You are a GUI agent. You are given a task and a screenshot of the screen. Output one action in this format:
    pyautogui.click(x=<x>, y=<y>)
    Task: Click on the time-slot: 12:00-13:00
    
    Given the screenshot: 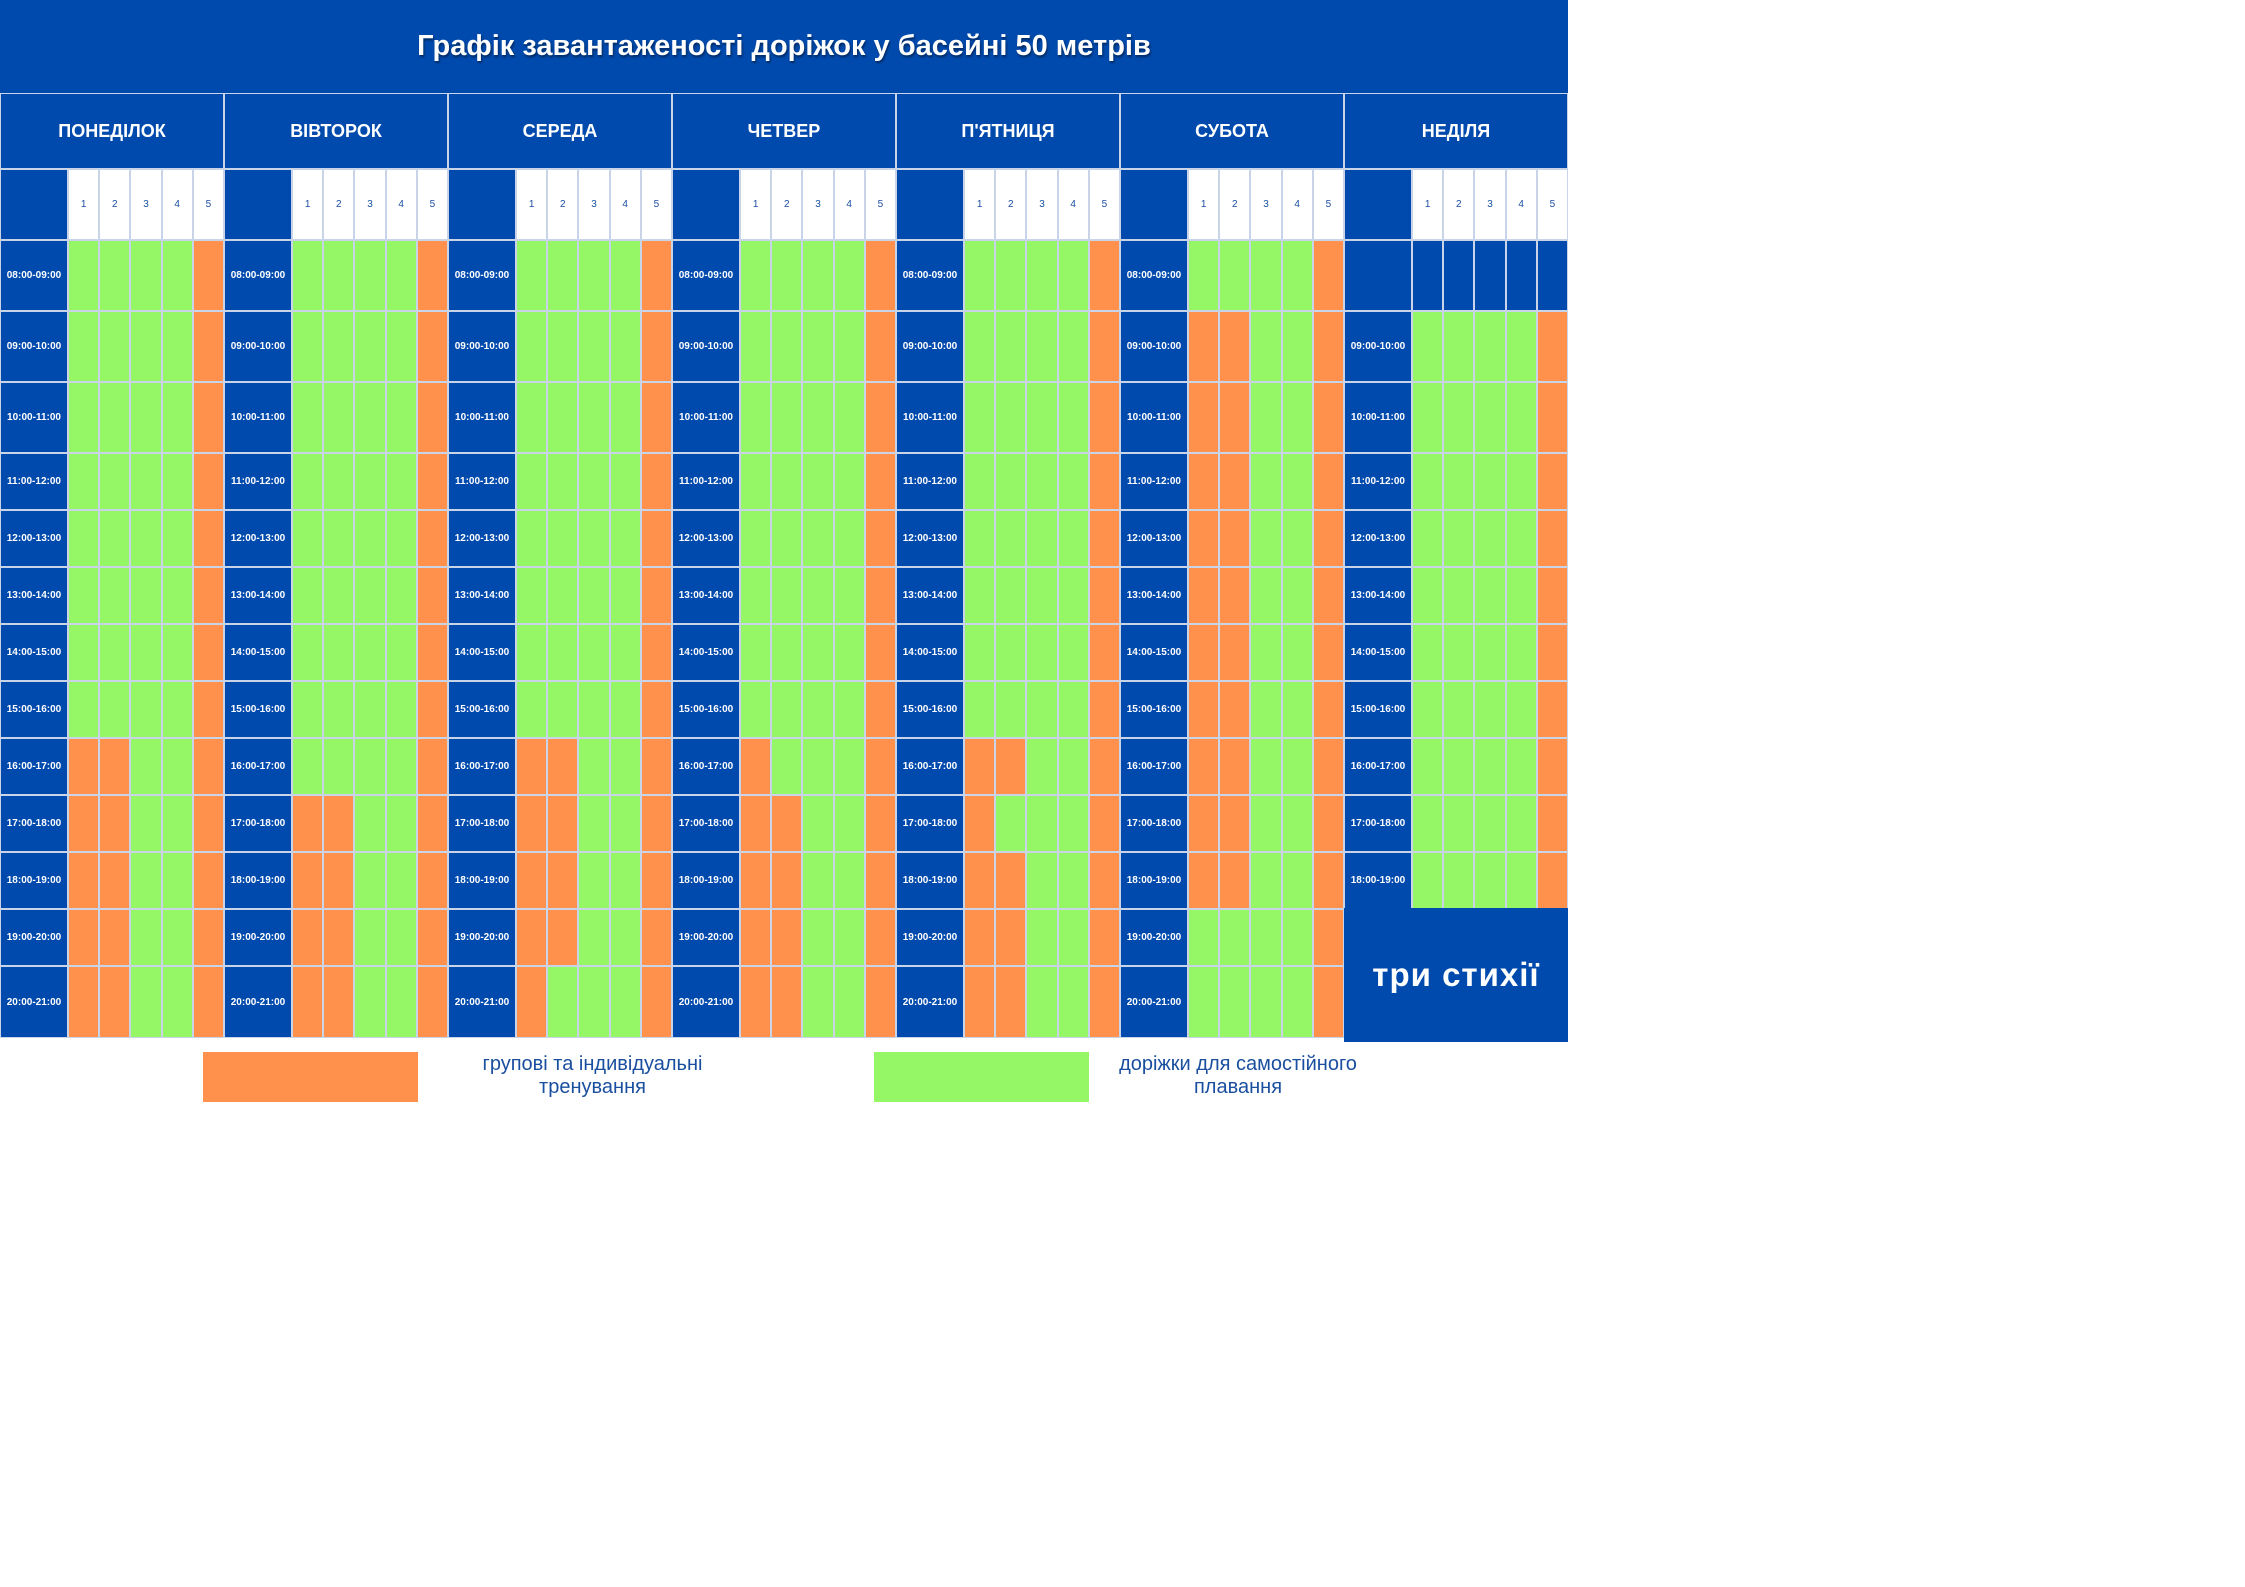 What is the action you would take?
    pyautogui.click(x=706, y=538)
    